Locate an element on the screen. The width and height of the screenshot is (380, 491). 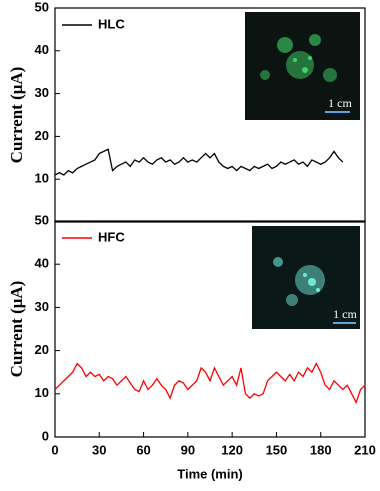
x-tick-label: 0 is located at coordinates (54, 449).